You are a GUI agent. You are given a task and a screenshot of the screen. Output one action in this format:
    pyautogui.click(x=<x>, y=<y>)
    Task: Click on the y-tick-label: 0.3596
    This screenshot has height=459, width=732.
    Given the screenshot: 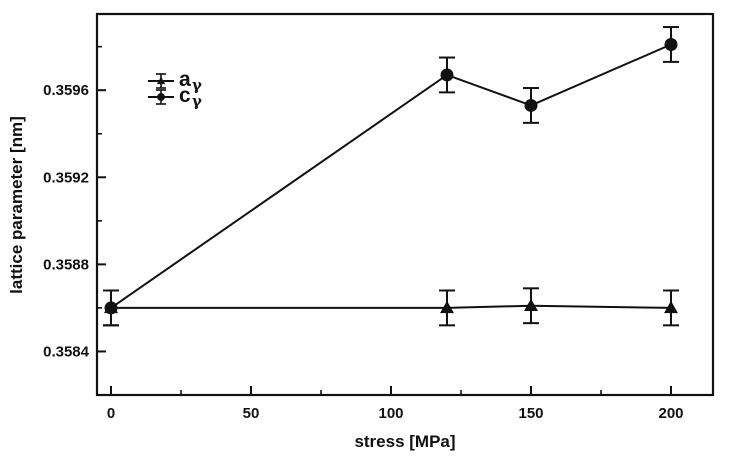 What is the action you would take?
    pyautogui.click(x=66, y=90)
    